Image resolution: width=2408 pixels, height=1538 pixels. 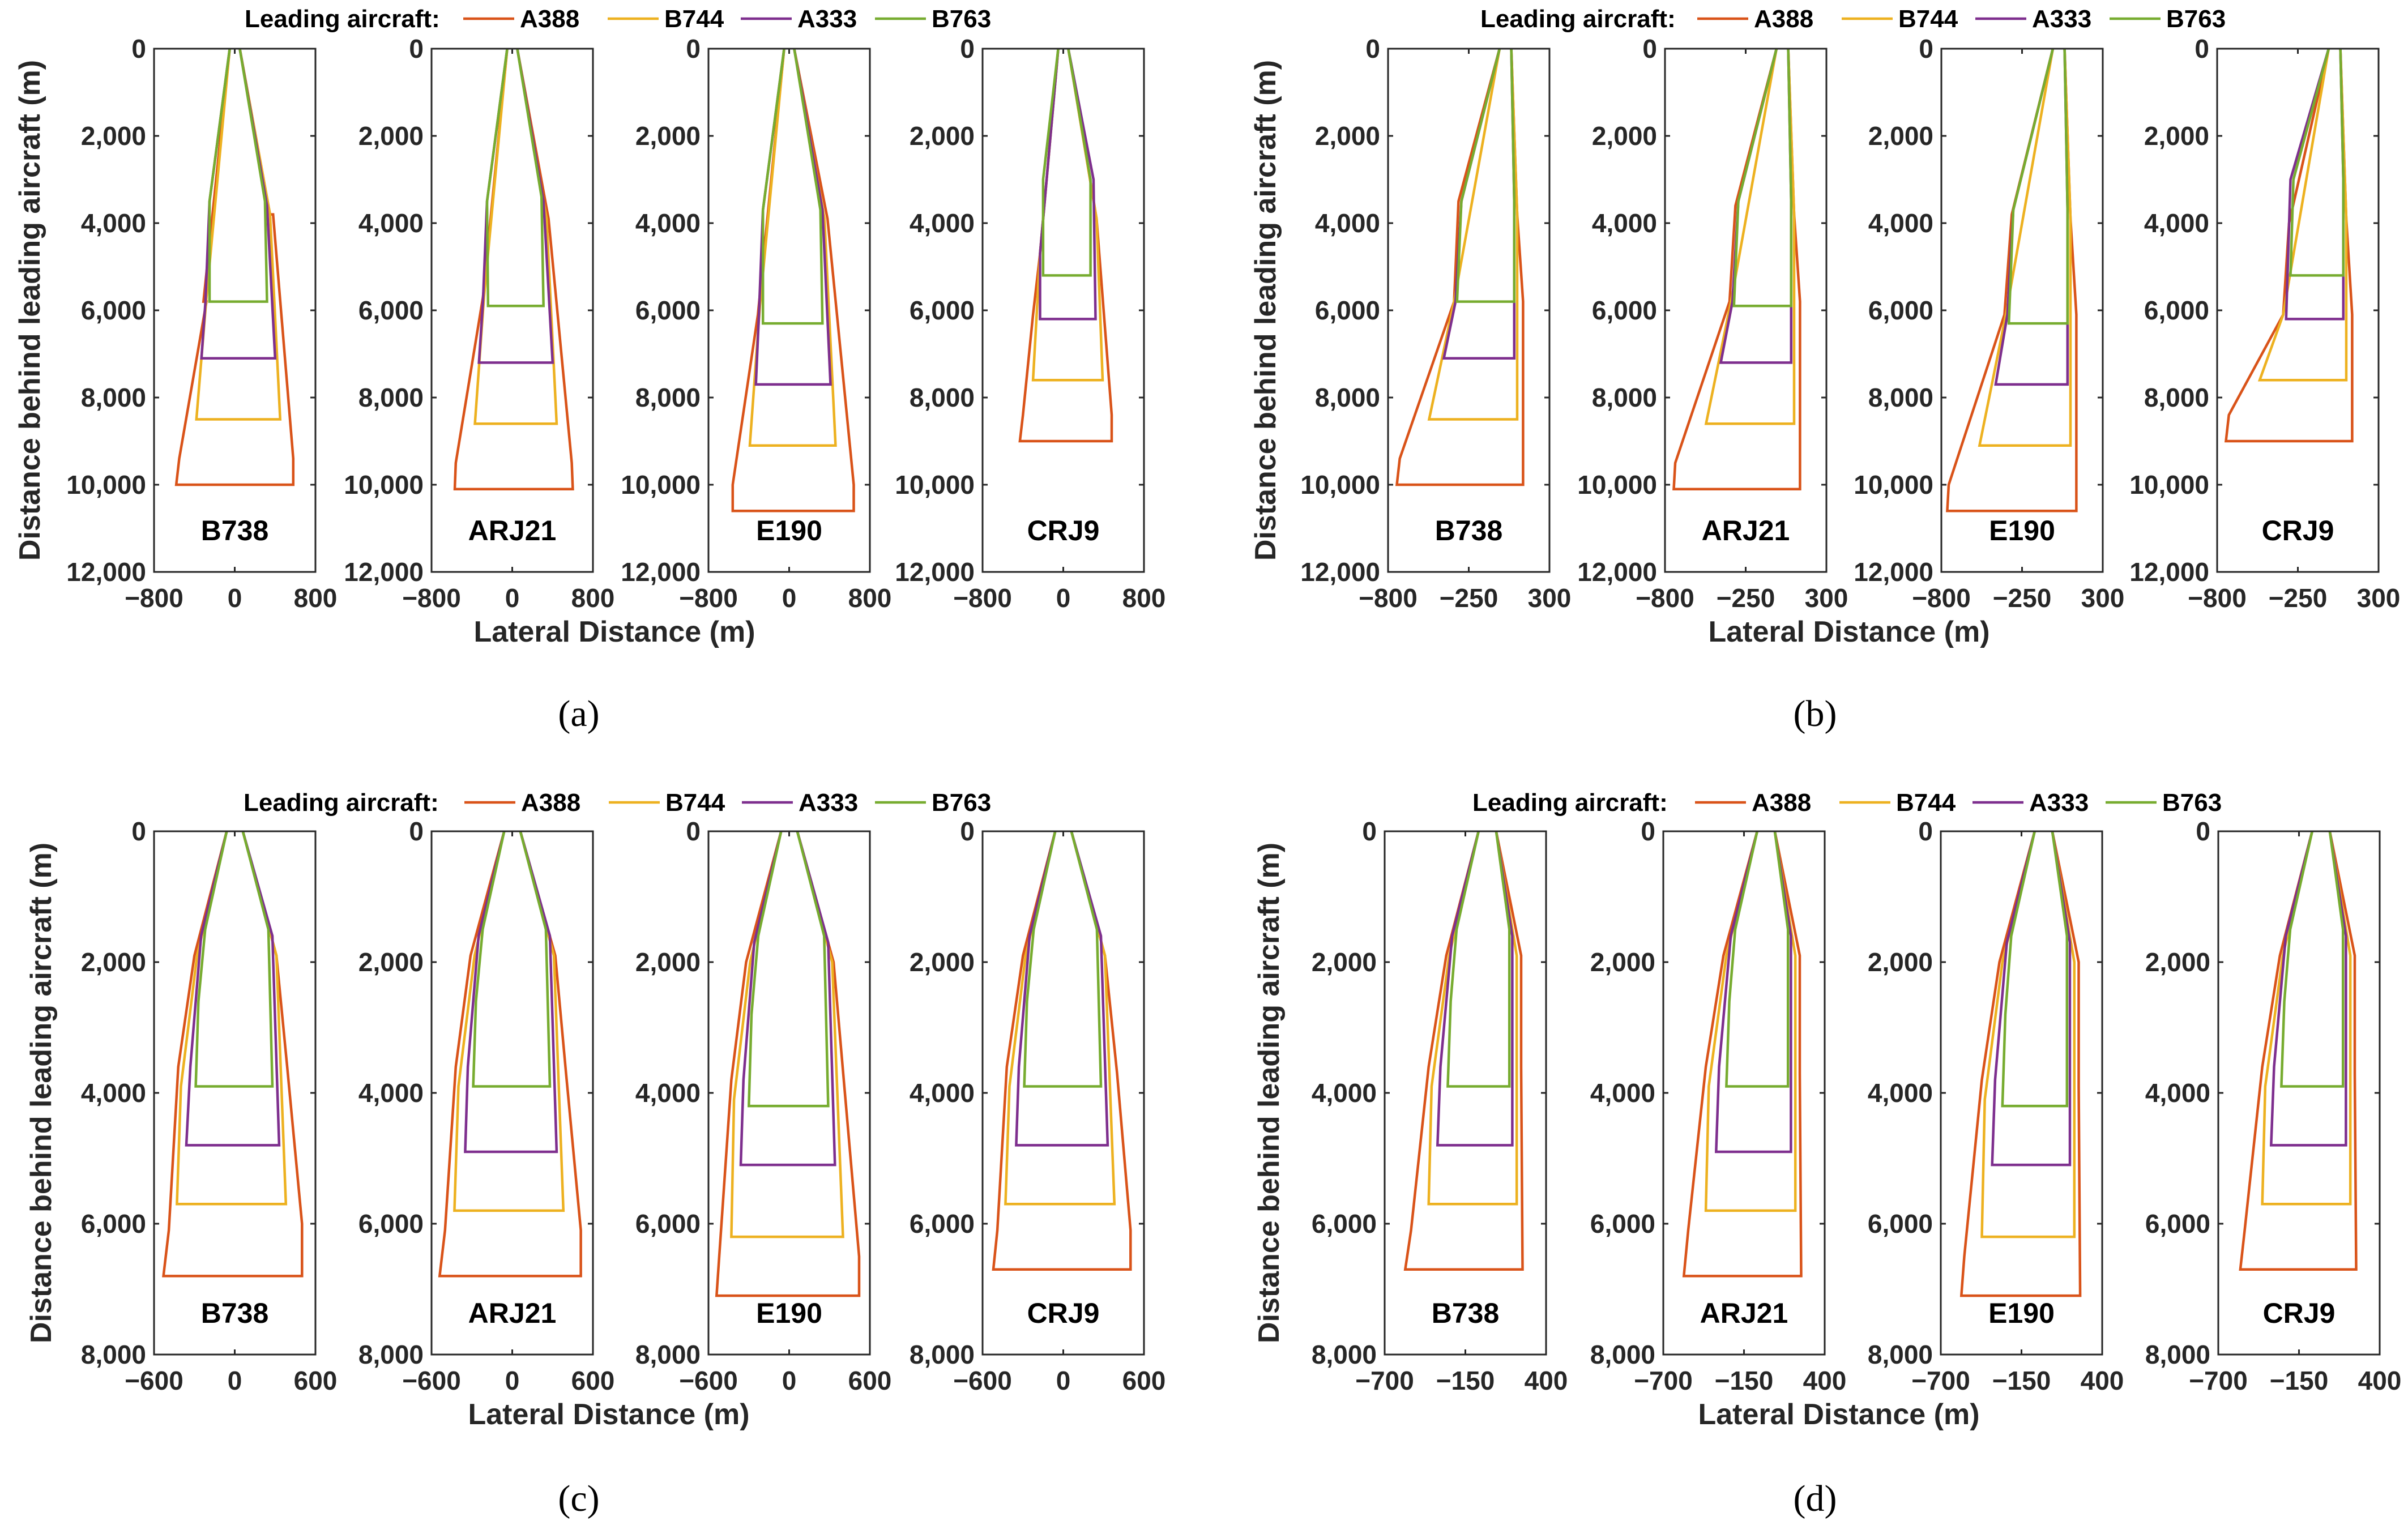 I want to click on x-tick-label: 300, so click(x=1827, y=598).